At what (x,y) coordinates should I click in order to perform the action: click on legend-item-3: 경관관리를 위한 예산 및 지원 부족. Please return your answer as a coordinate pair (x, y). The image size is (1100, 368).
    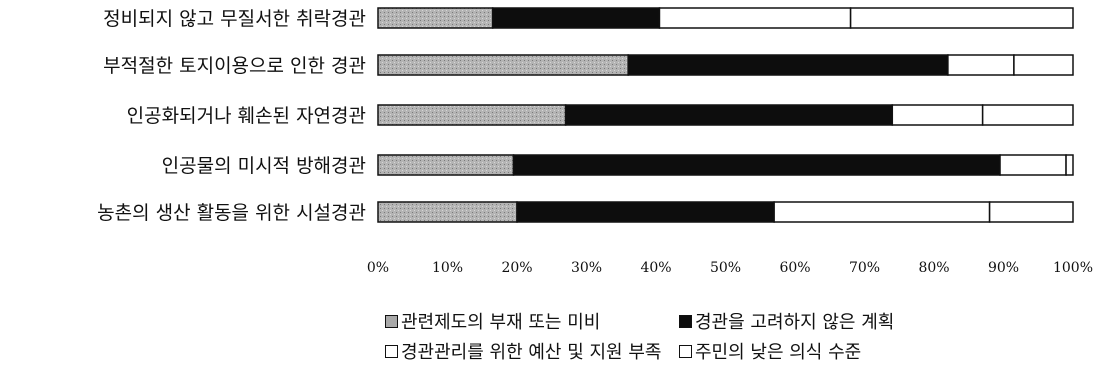
    Looking at the image, I should click on (523, 351).